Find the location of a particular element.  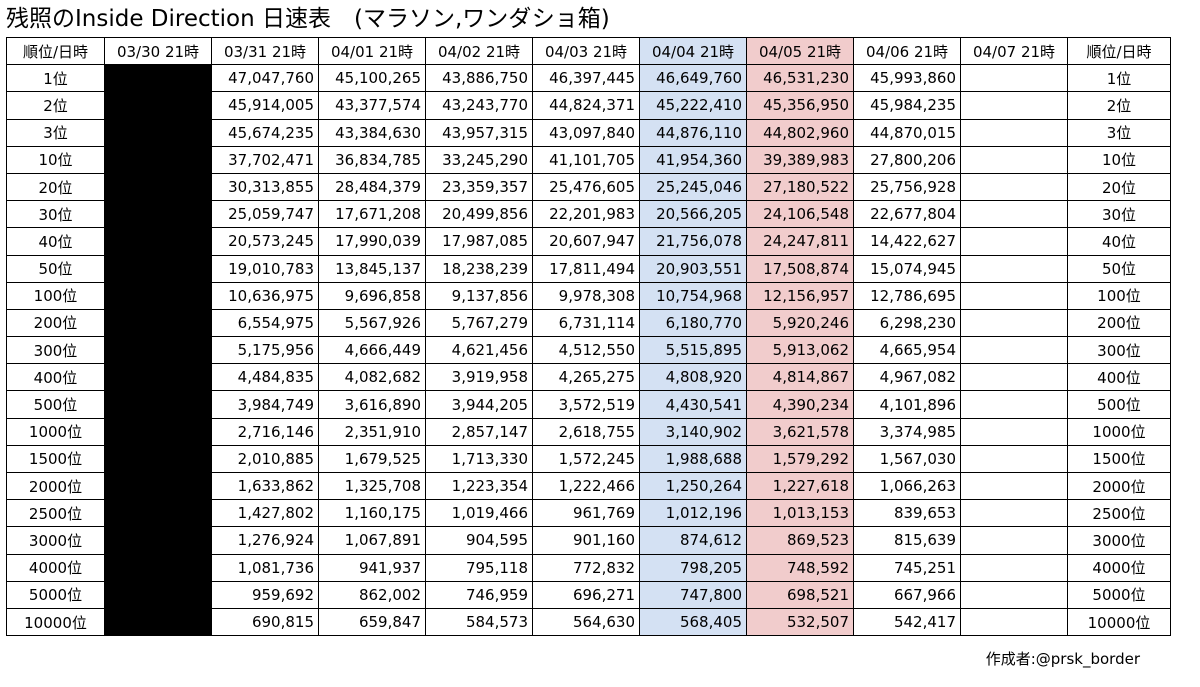

rank-cell: 300位 is located at coordinates (55, 350).